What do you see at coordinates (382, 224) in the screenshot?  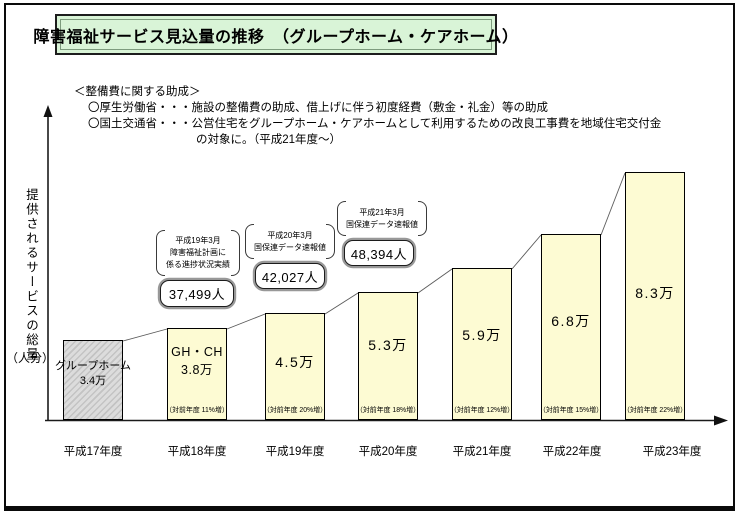 I see `callout-h21-note-line2: 国保連データ速報値` at bounding box center [382, 224].